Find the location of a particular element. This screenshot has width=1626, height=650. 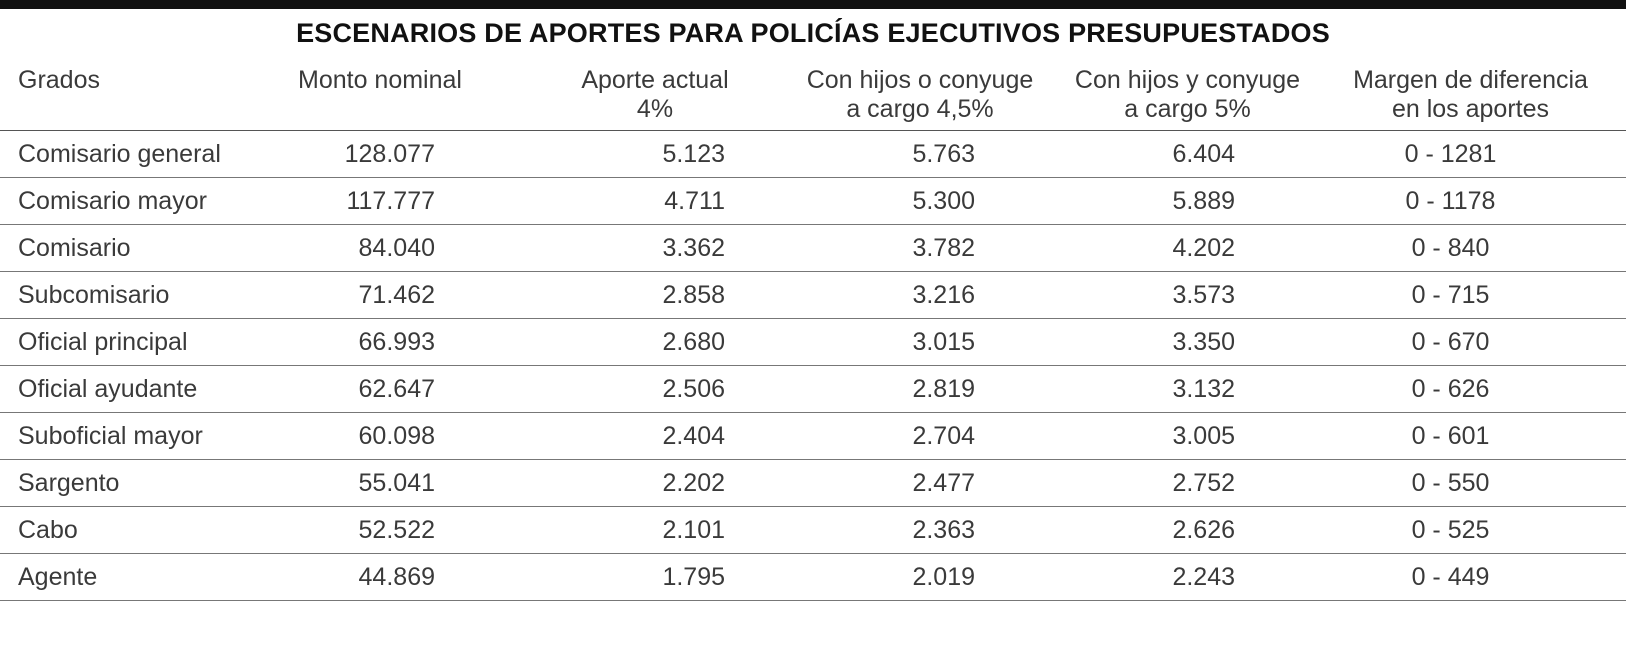

grado-cell: Agente is located at coordinates (145, 577).